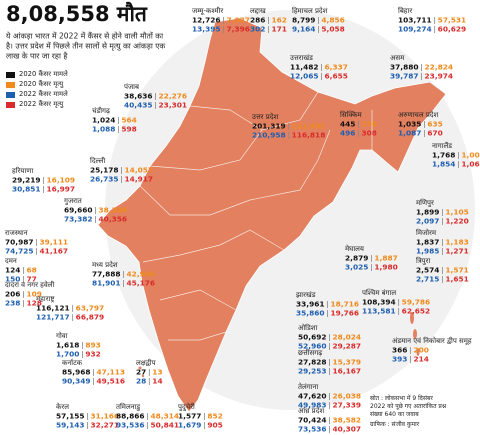 The image size is (480, 435). I want to click on death-count: 27,339, so click(347, 405).